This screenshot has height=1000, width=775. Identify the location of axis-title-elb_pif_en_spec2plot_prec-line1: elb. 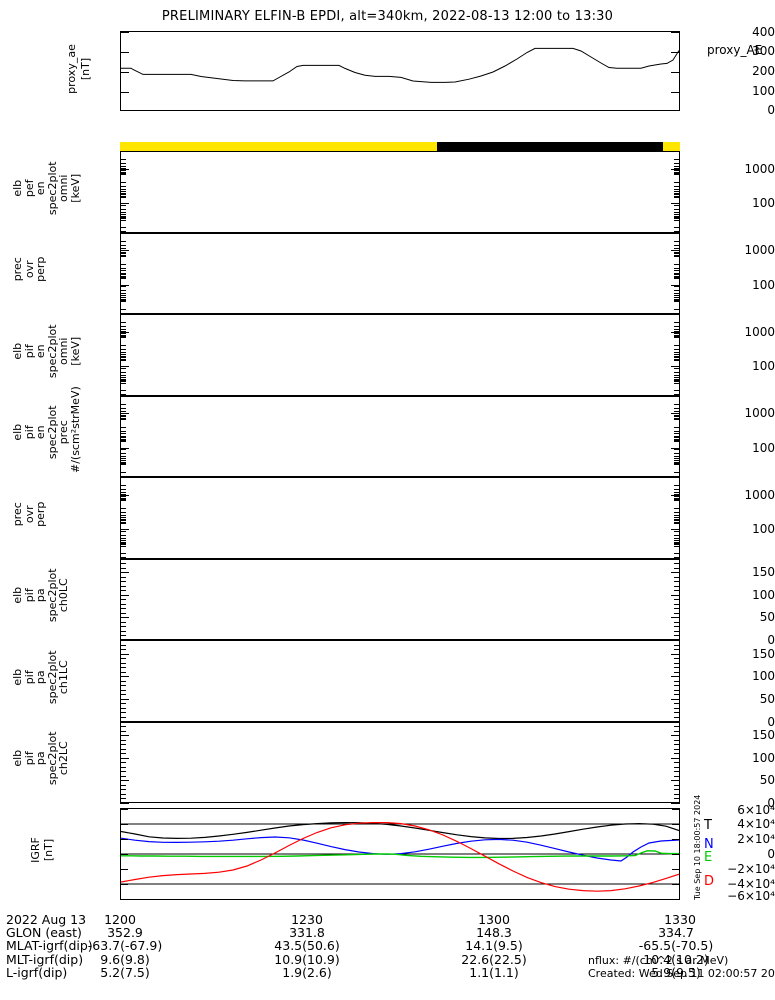
(17, 432).